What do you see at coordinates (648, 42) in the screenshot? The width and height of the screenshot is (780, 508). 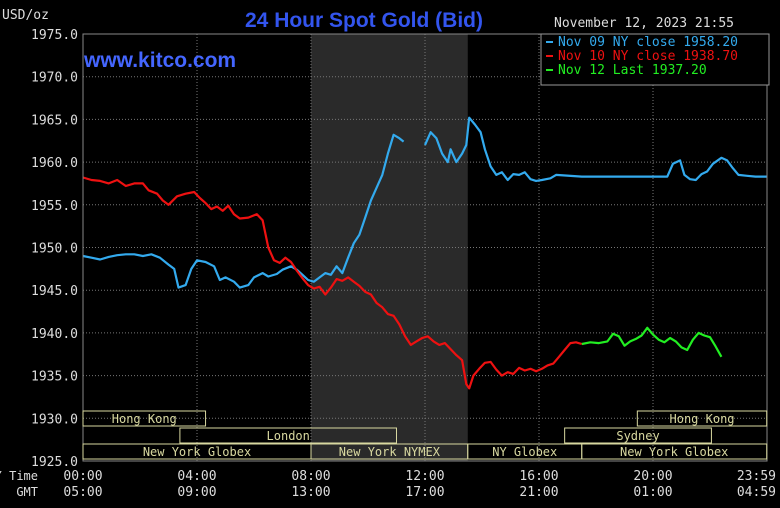 I see `legend-entry-1: Nov 09 NY close 1958.20` at bounding box center [648, 42].